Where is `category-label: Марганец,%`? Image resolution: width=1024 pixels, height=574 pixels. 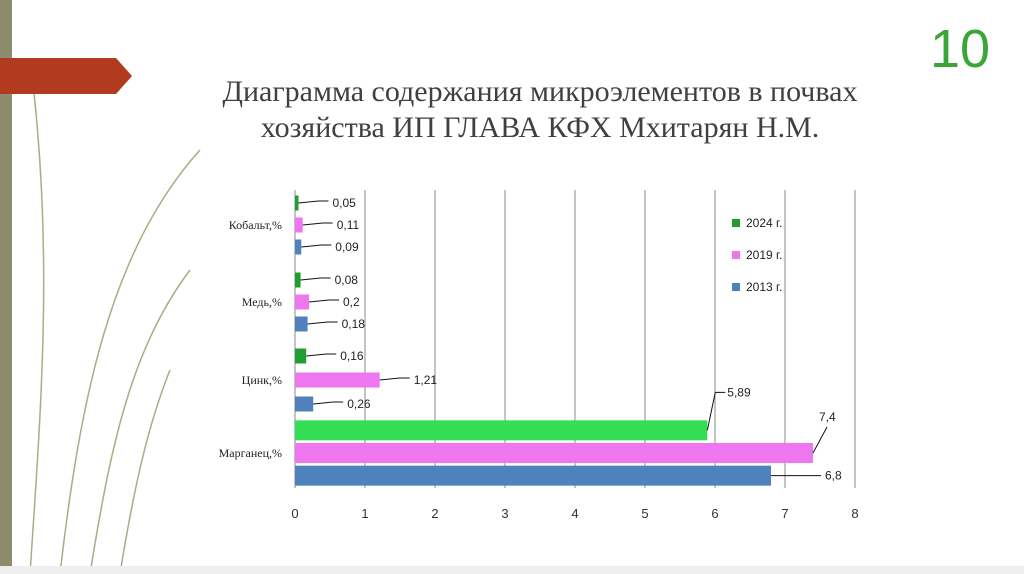 category-label: Марганец,% is located at coordinates (250, 453).